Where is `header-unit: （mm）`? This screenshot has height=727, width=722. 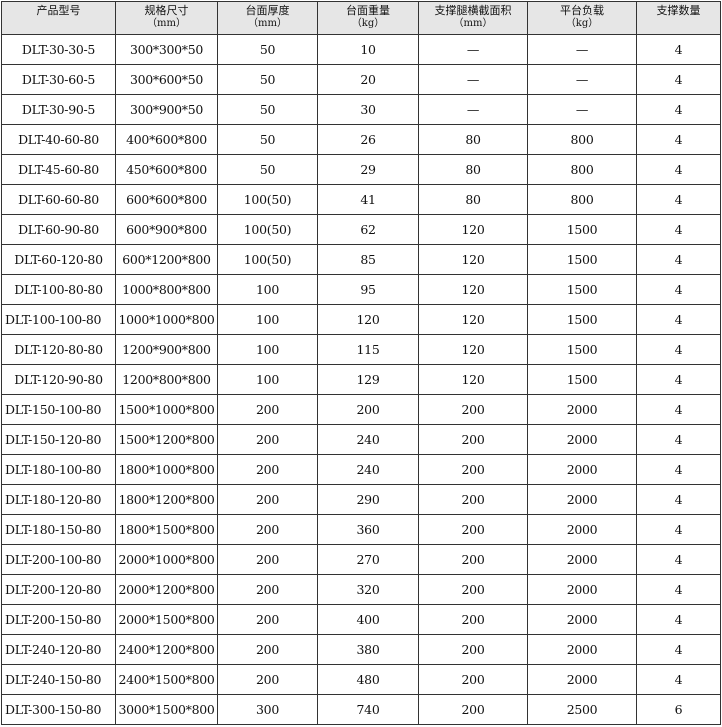 header-unit: （mm） is located at coordinates (473, 23).